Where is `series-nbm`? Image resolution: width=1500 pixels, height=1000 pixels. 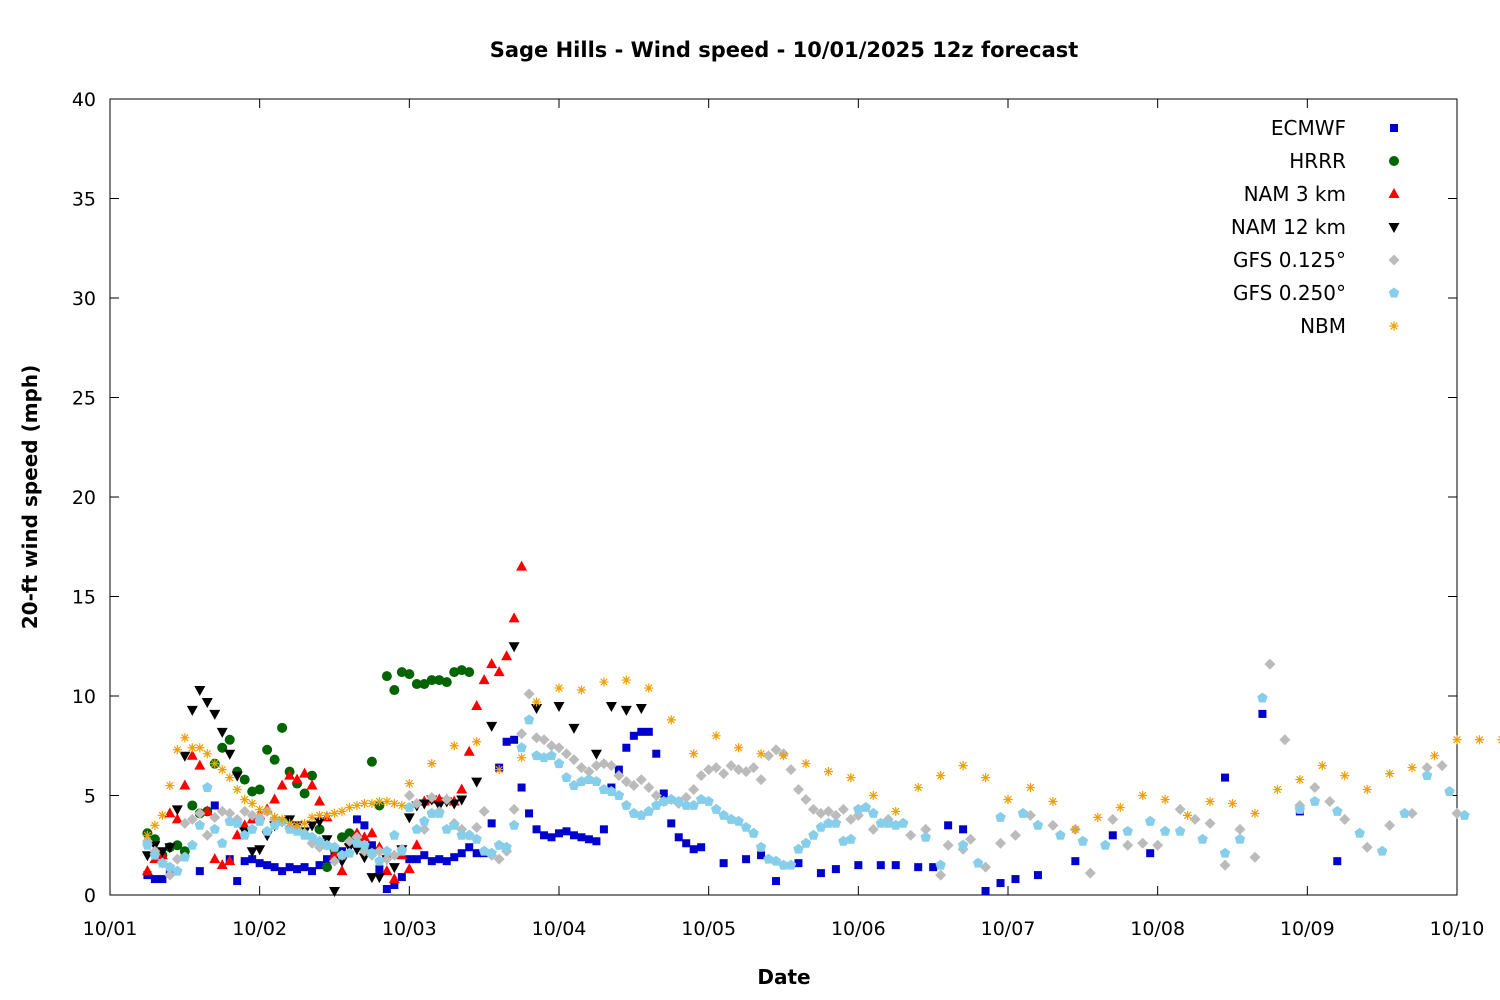 series-nbm is located at coordinates (821, 757).